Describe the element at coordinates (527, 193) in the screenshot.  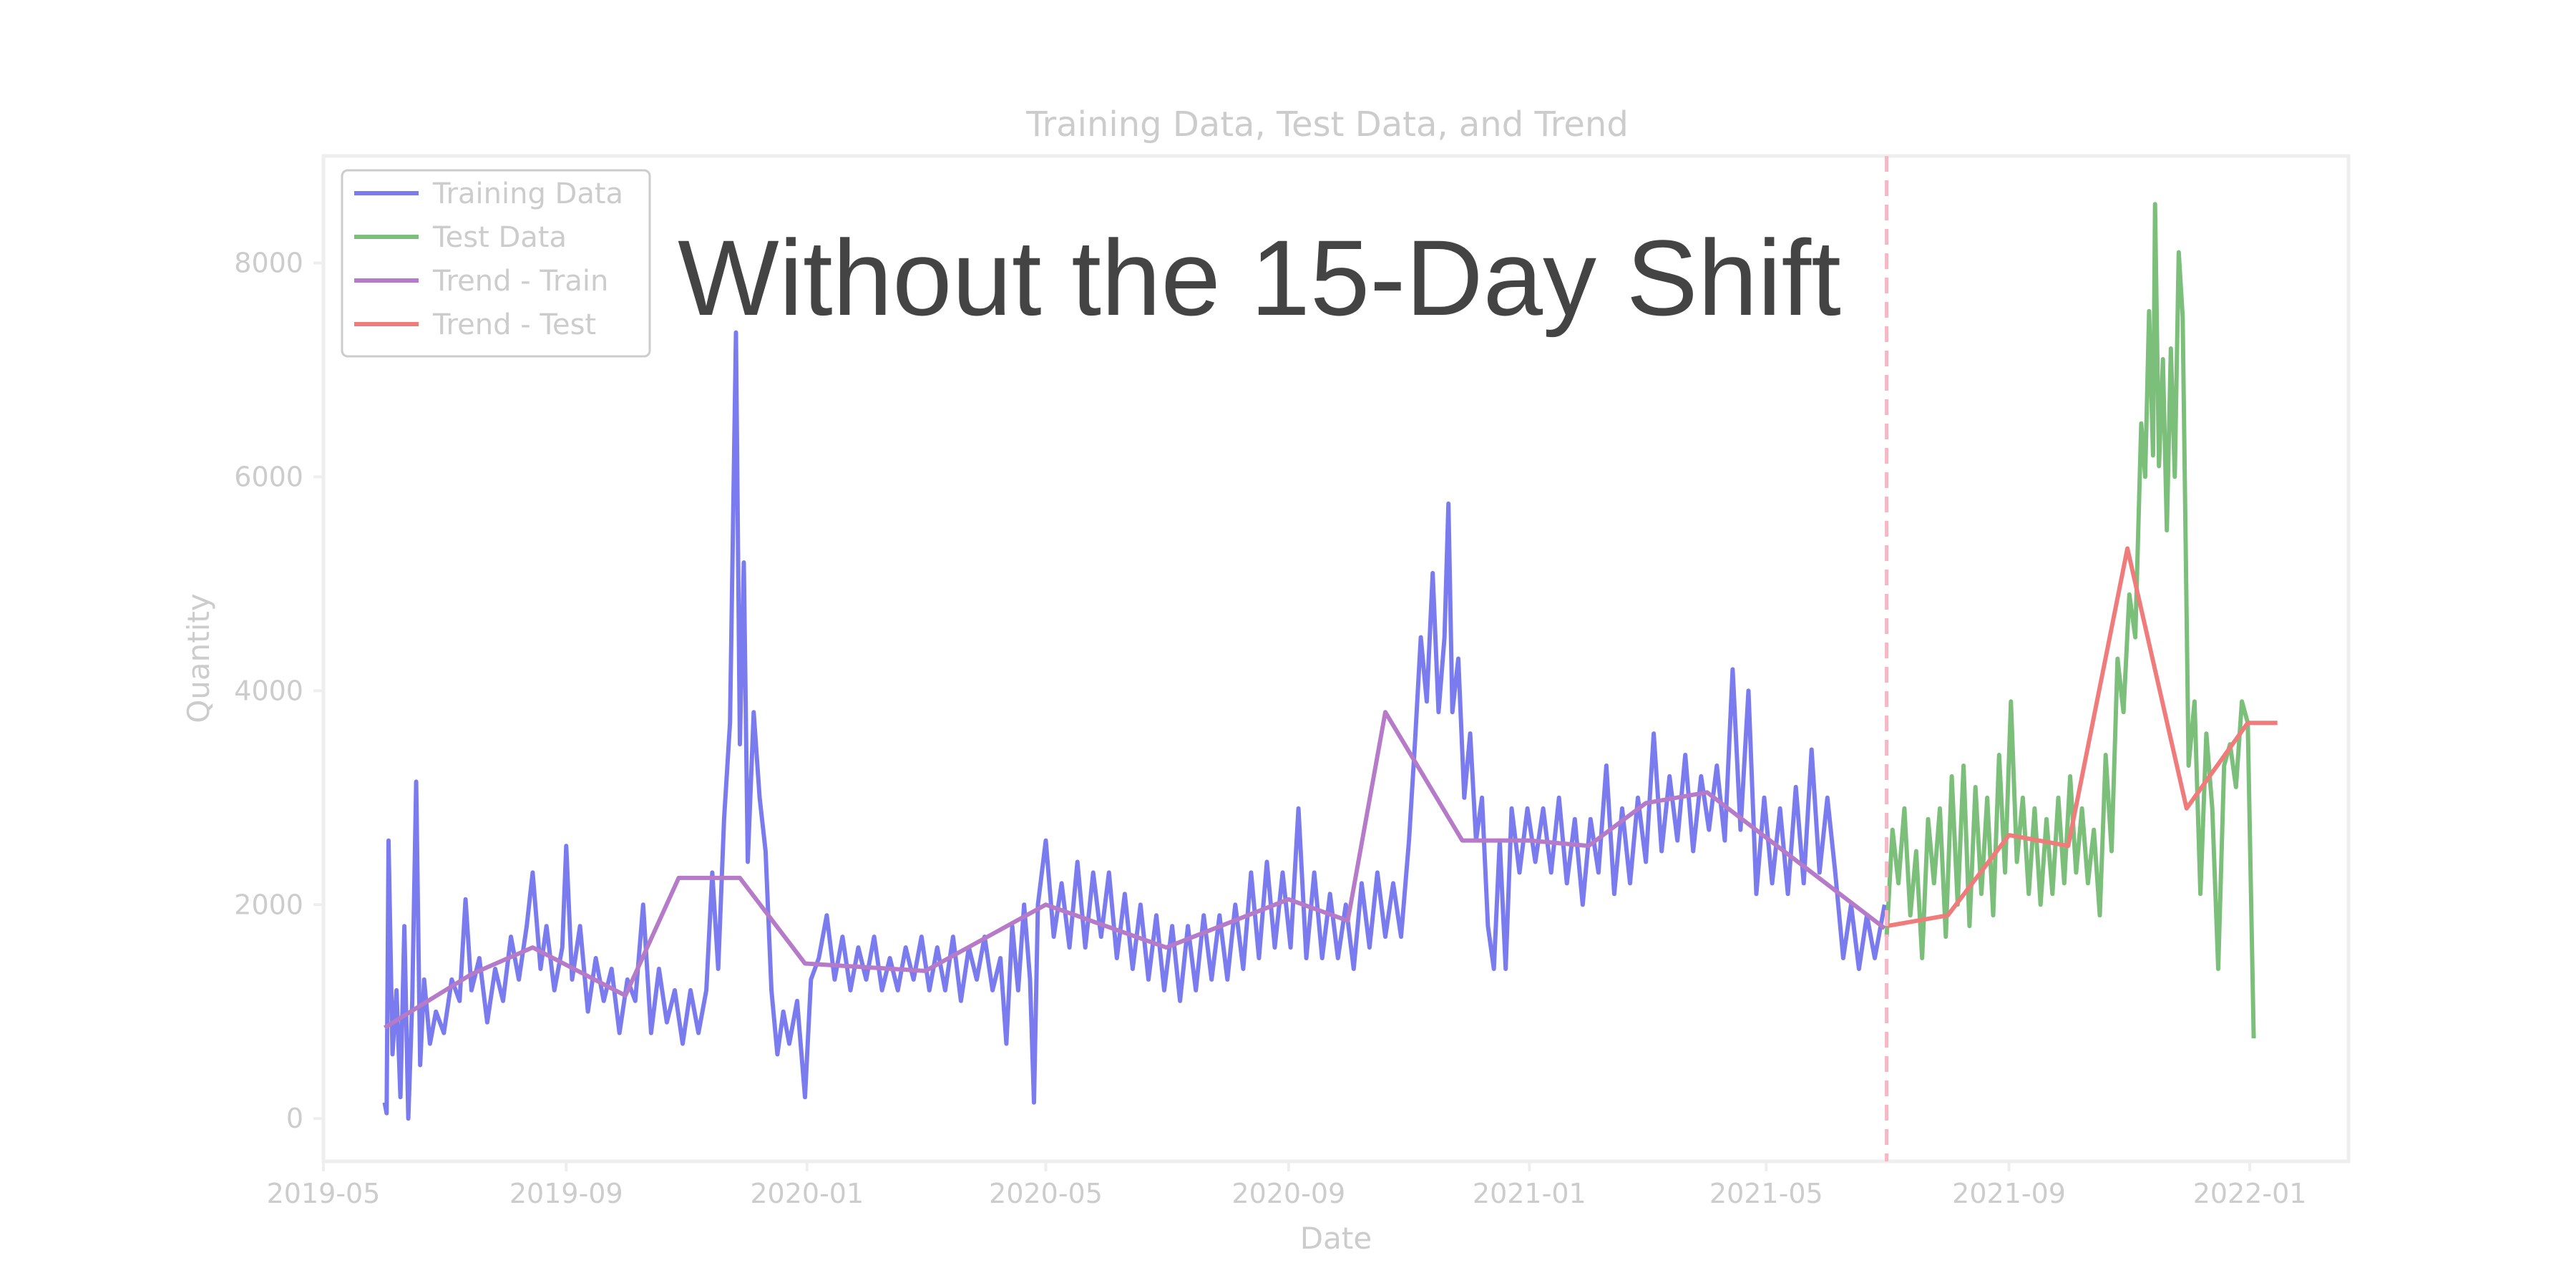
I see `legend-label-training-data: Training Data` at that location.